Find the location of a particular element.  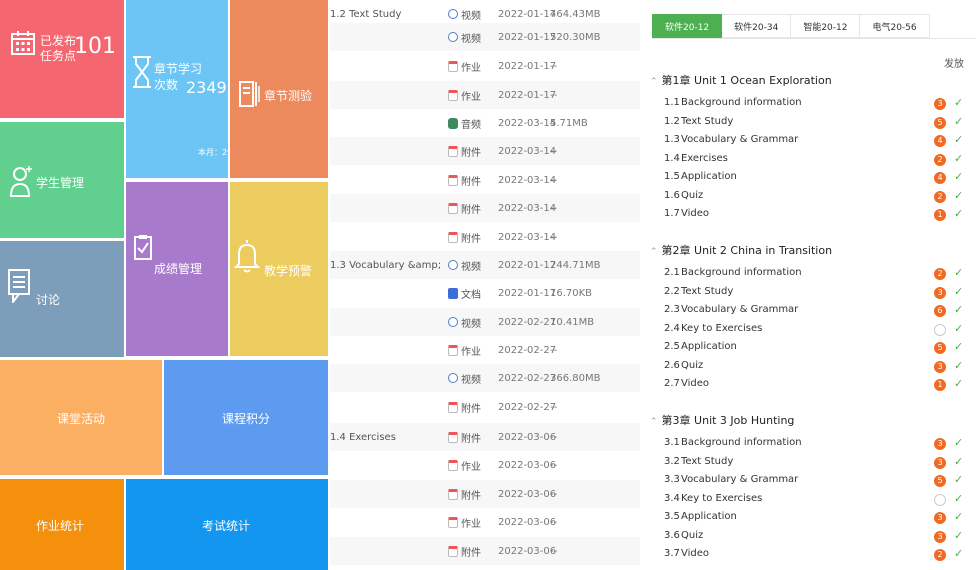

section-item: 2.6Quiz 3 ✓ is located at coordinates (815, 365).